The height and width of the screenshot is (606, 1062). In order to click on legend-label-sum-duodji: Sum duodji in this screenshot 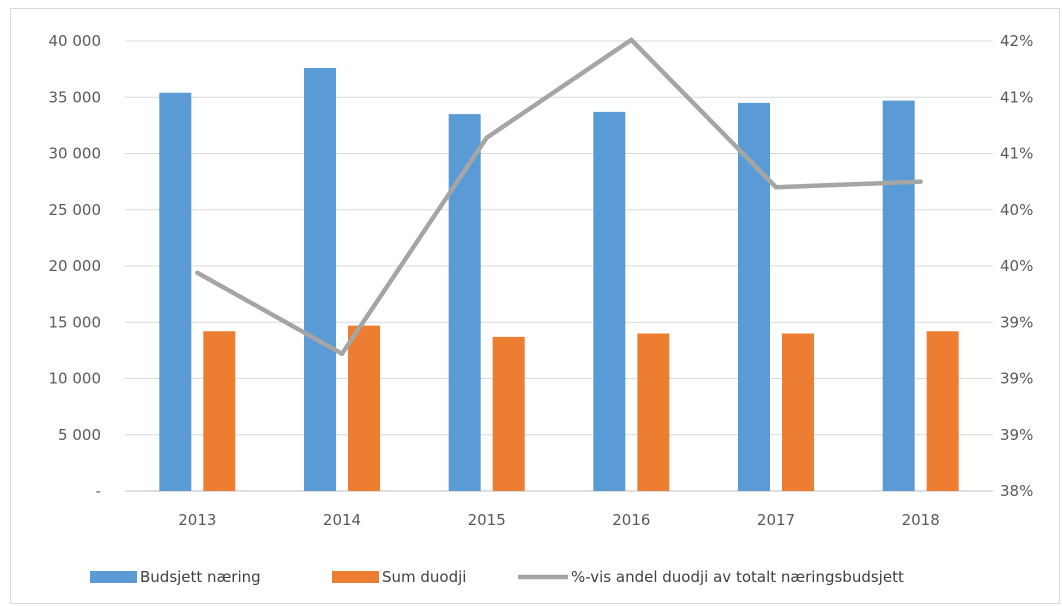, I will do `click(424, 577)`.